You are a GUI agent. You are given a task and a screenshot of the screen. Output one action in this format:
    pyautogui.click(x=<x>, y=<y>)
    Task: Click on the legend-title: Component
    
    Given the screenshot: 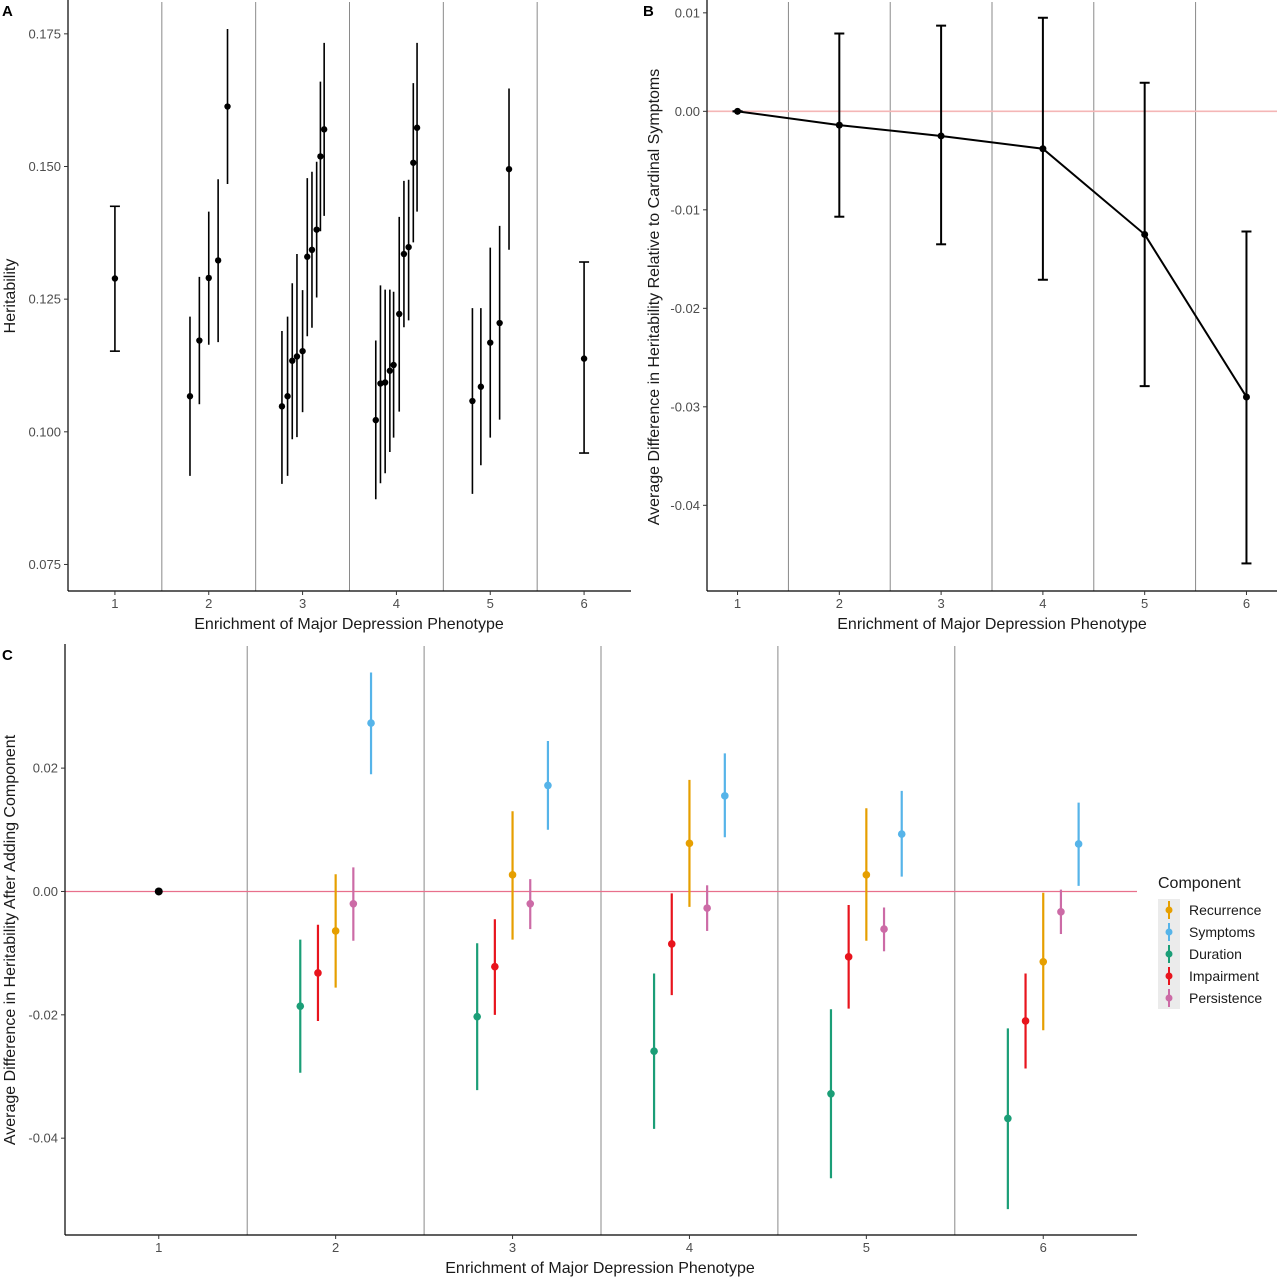 What is the action you would take?
    pyautogui.click(x=1199, y=883)
    